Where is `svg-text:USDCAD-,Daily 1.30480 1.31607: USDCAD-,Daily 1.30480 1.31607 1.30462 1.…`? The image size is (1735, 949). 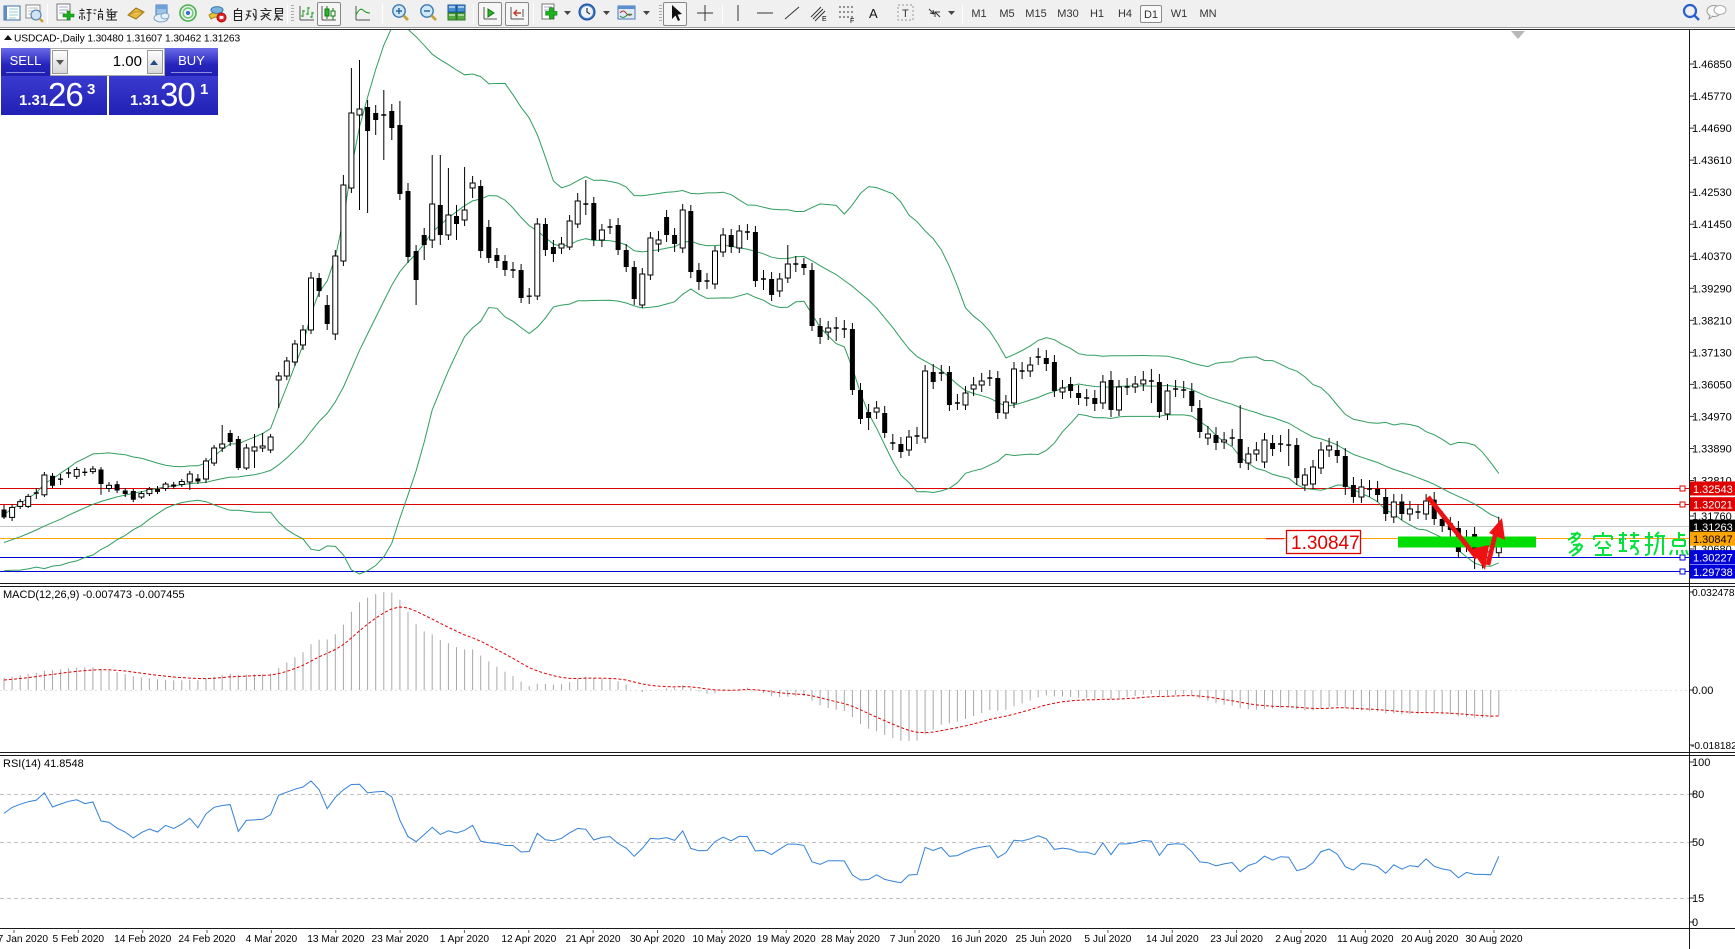
svg-text:USDCAD-,Daily 1.30480 1.31607: USDCAD-,Daily 1.30480 1.31607 1.30462 1.… is located at coordinates (127, 39).